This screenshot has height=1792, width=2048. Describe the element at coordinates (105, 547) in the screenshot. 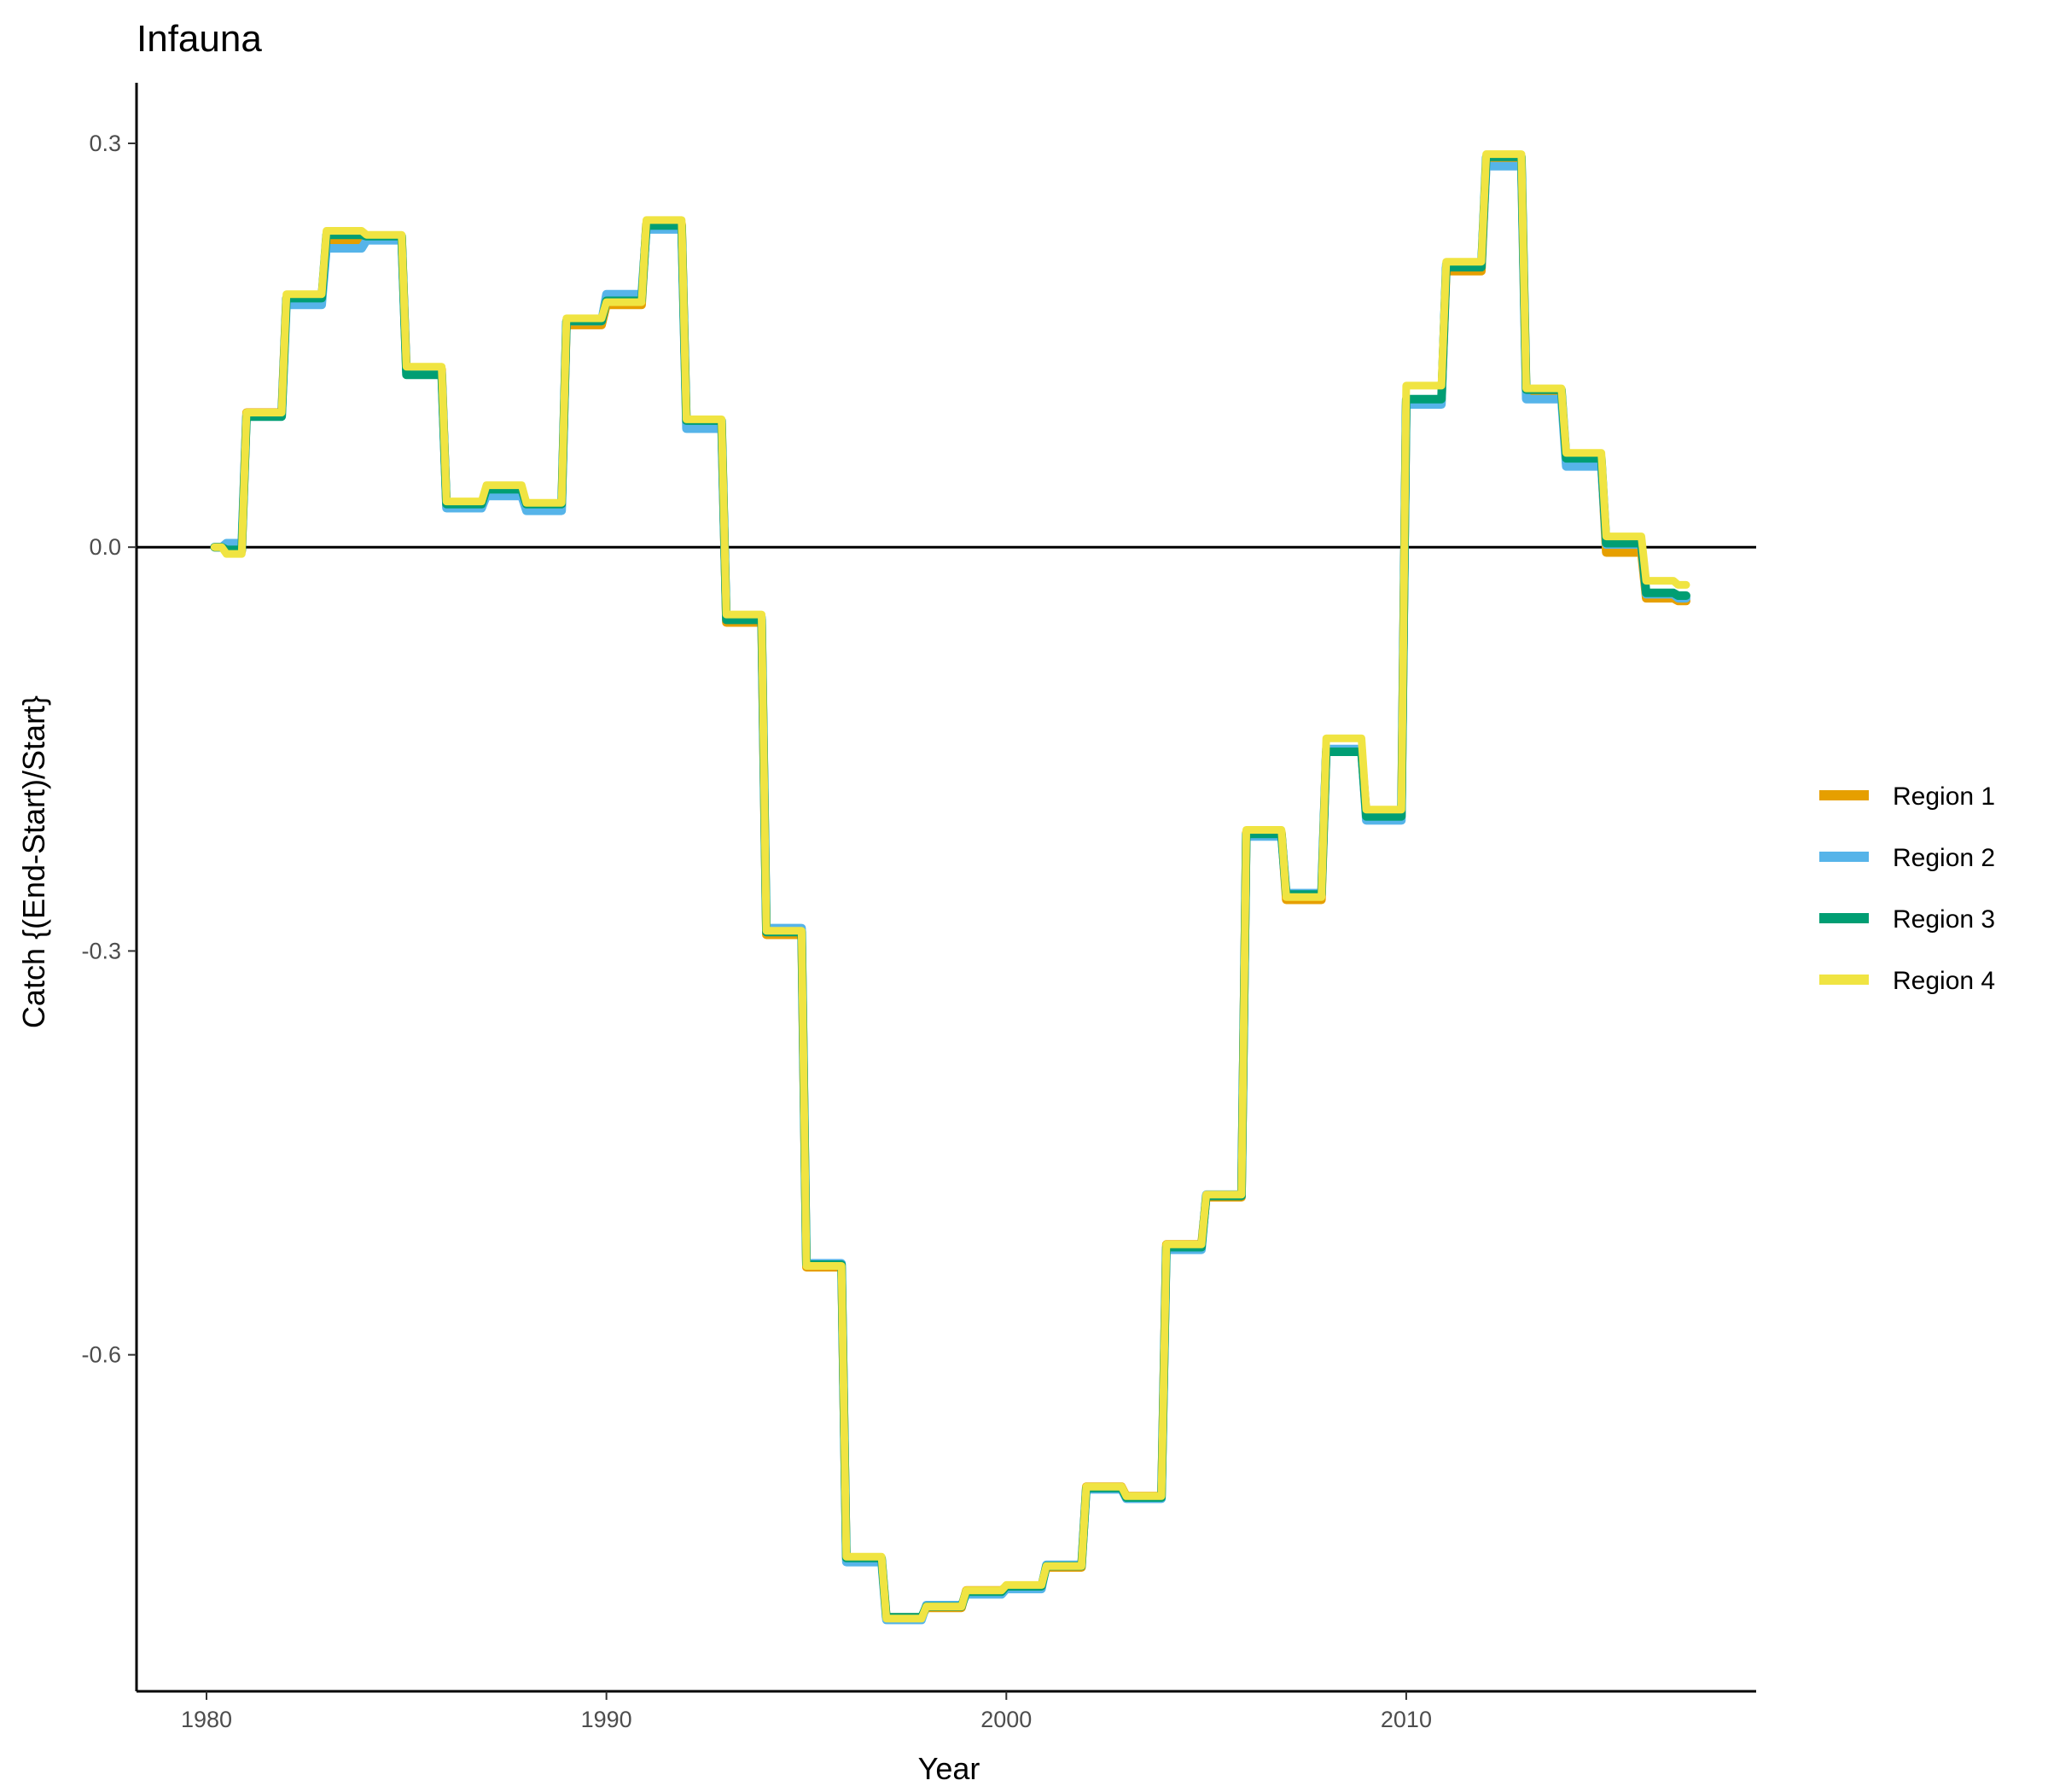

I see `y-tick-label: 0.0` at that location.